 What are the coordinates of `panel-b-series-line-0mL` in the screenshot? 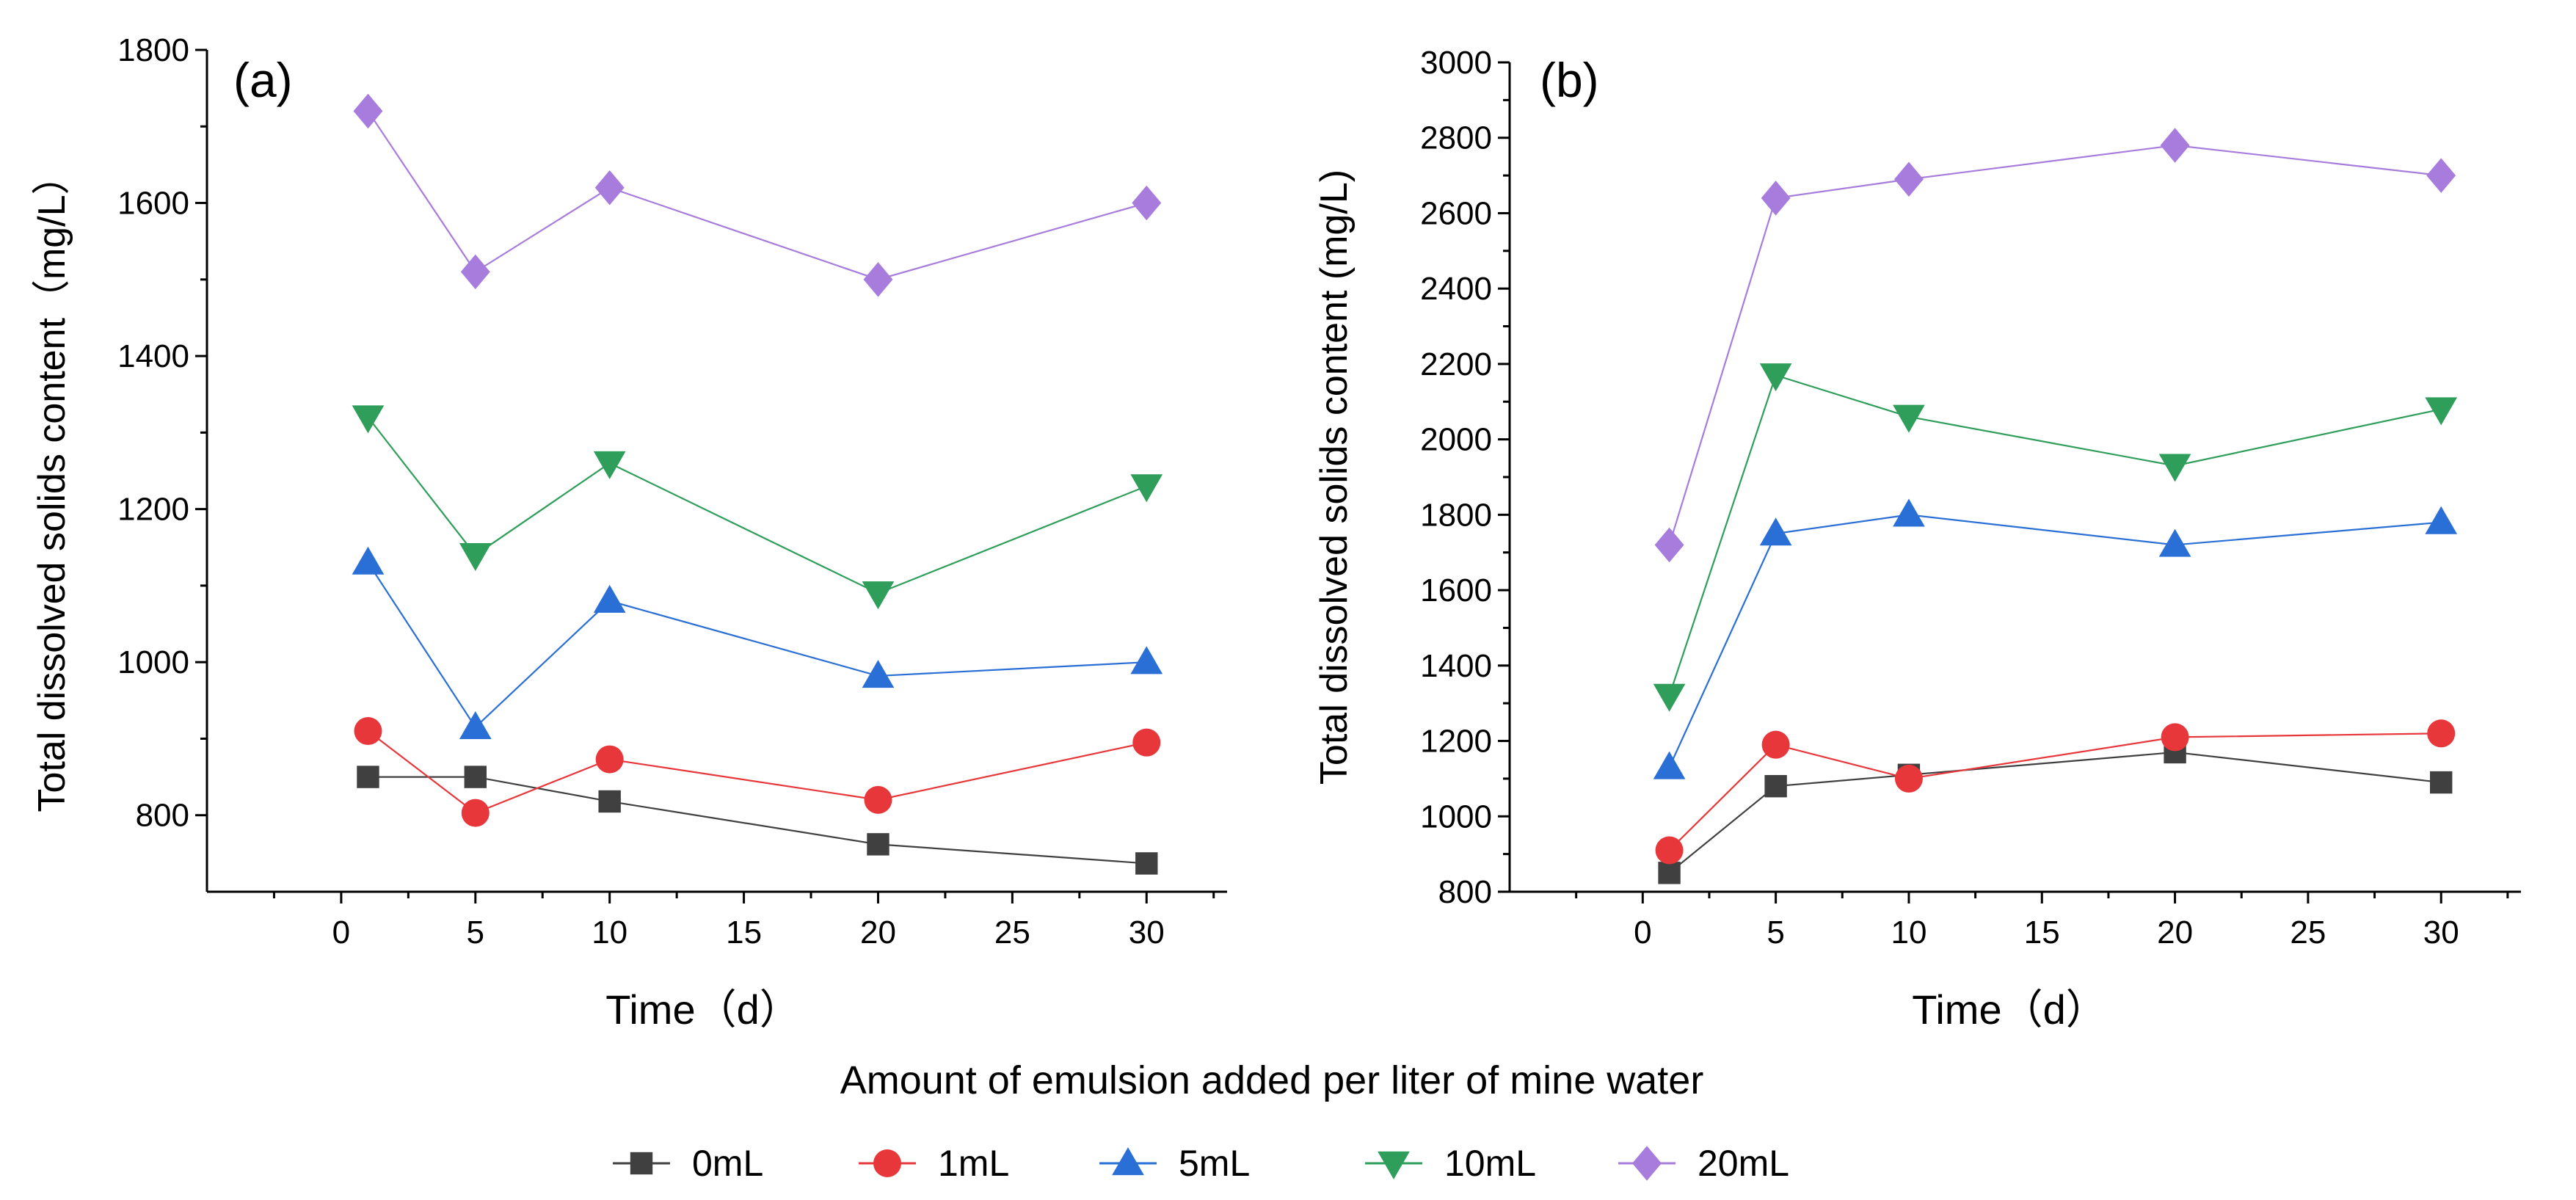 It's located at (2055, 812).